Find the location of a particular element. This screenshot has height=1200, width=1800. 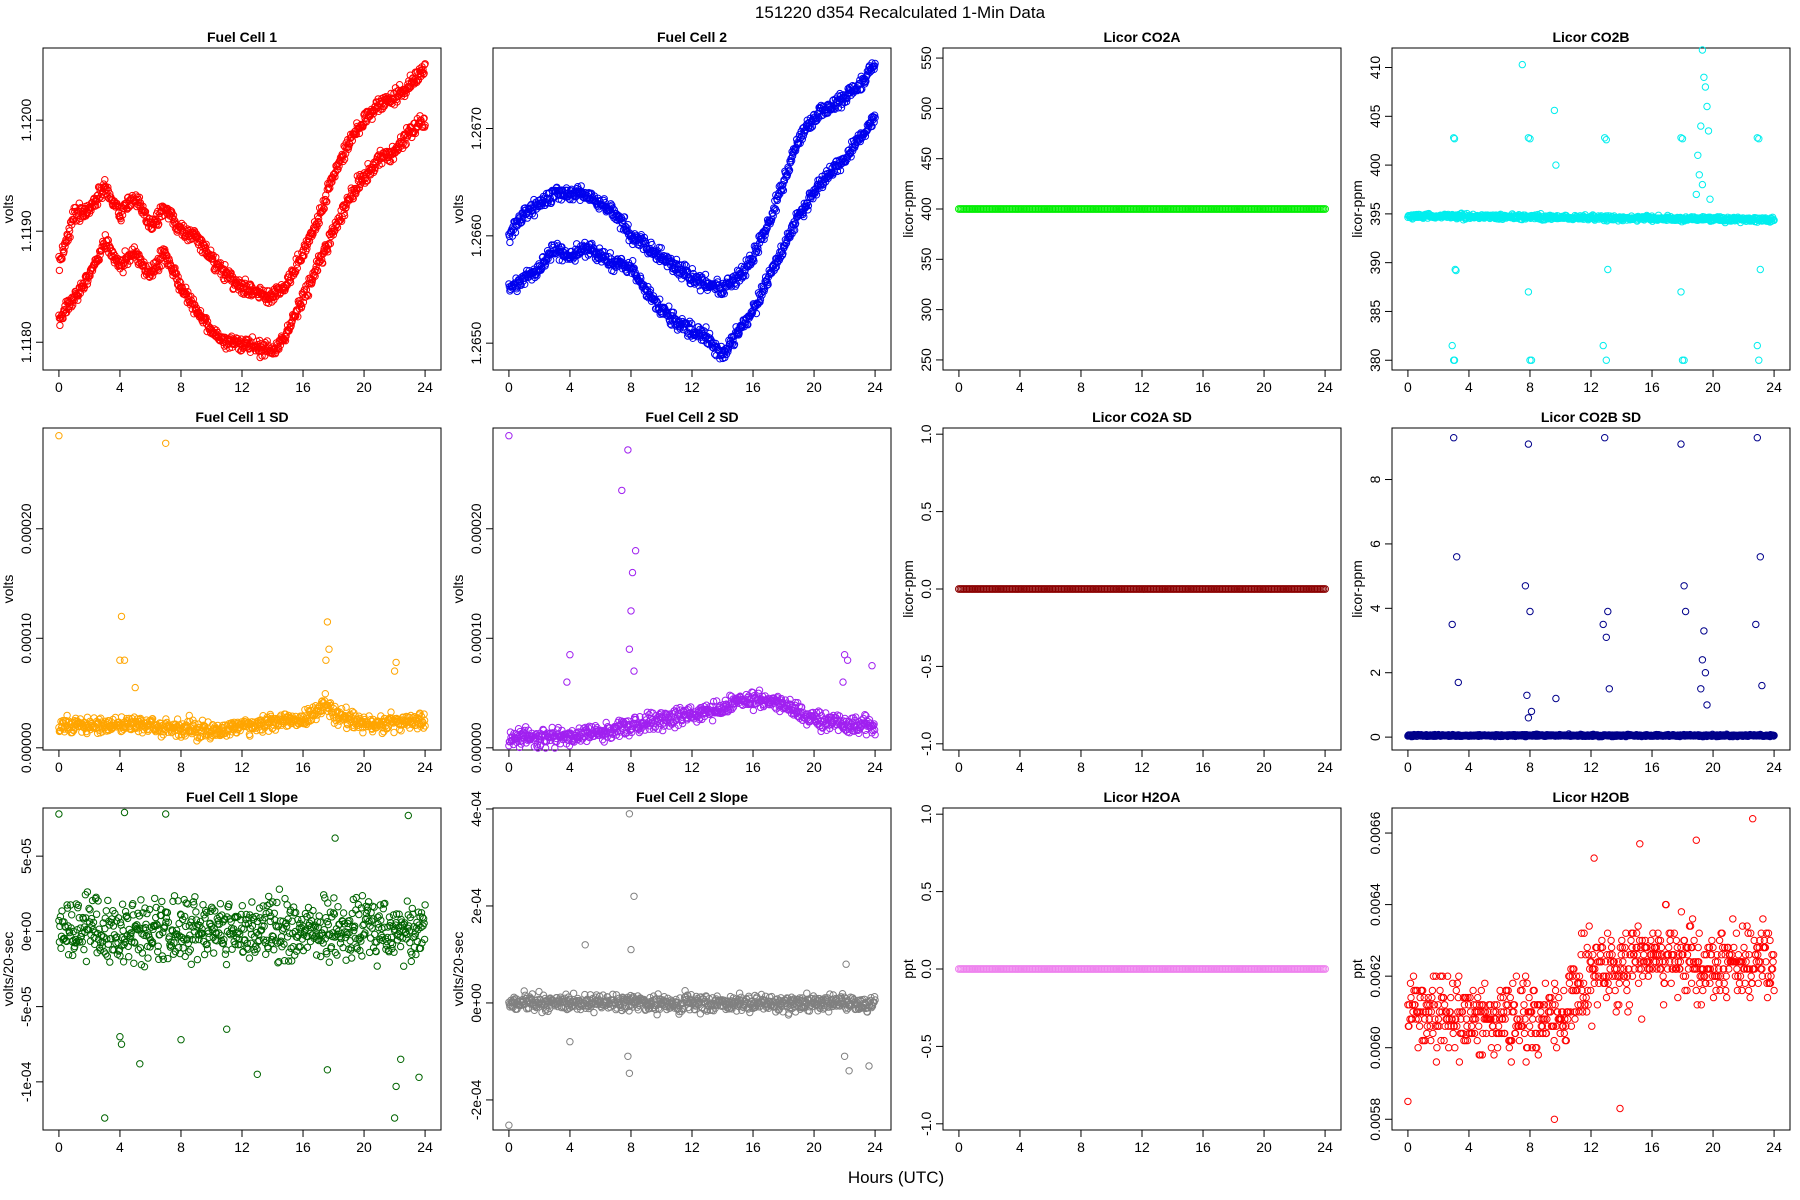

y-axis: 1.1180 1.1190 1.1200 is located at coordinates (30, 231).